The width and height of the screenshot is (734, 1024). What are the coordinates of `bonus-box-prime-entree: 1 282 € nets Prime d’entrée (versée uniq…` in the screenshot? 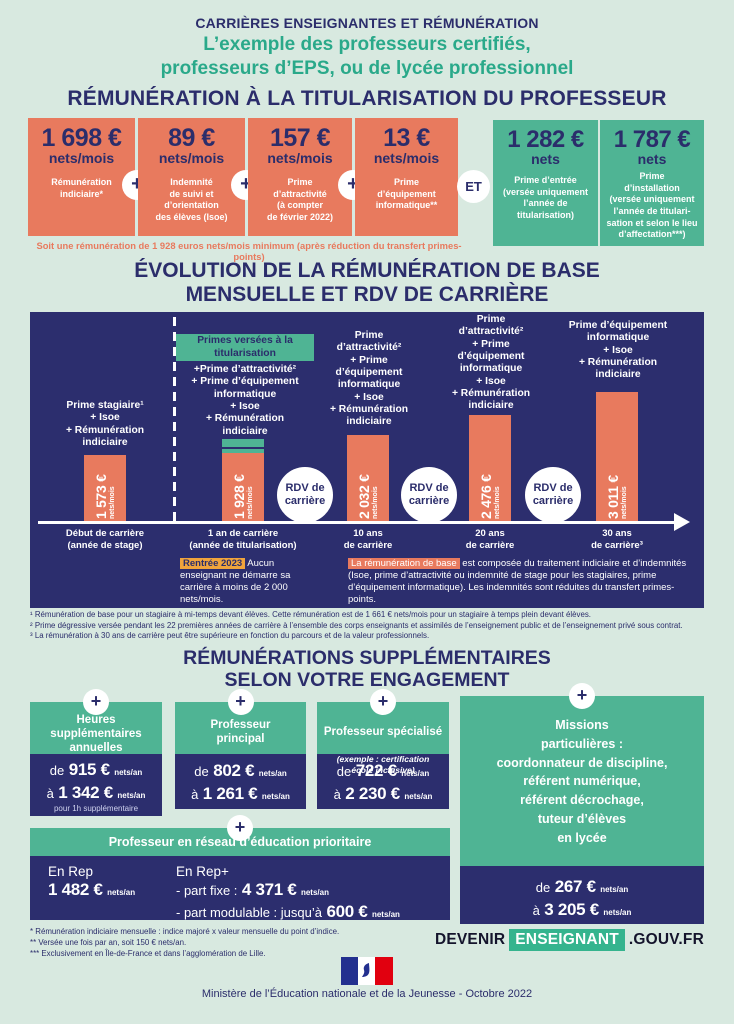 It's located at (545, 183).